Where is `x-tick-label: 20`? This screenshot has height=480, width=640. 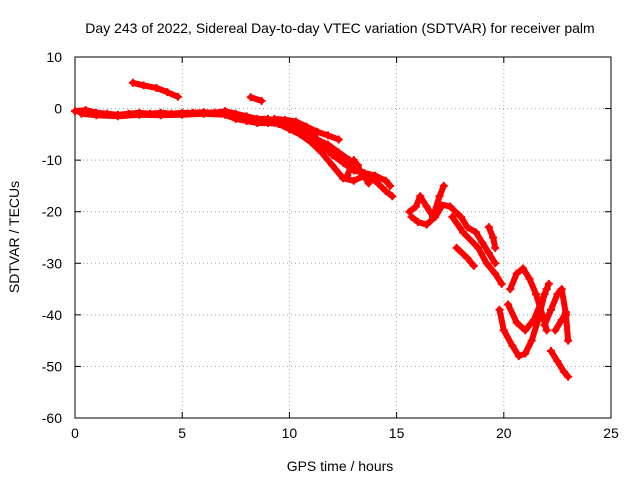 x-tick-label: 20 is located at coordinates (504, 433).